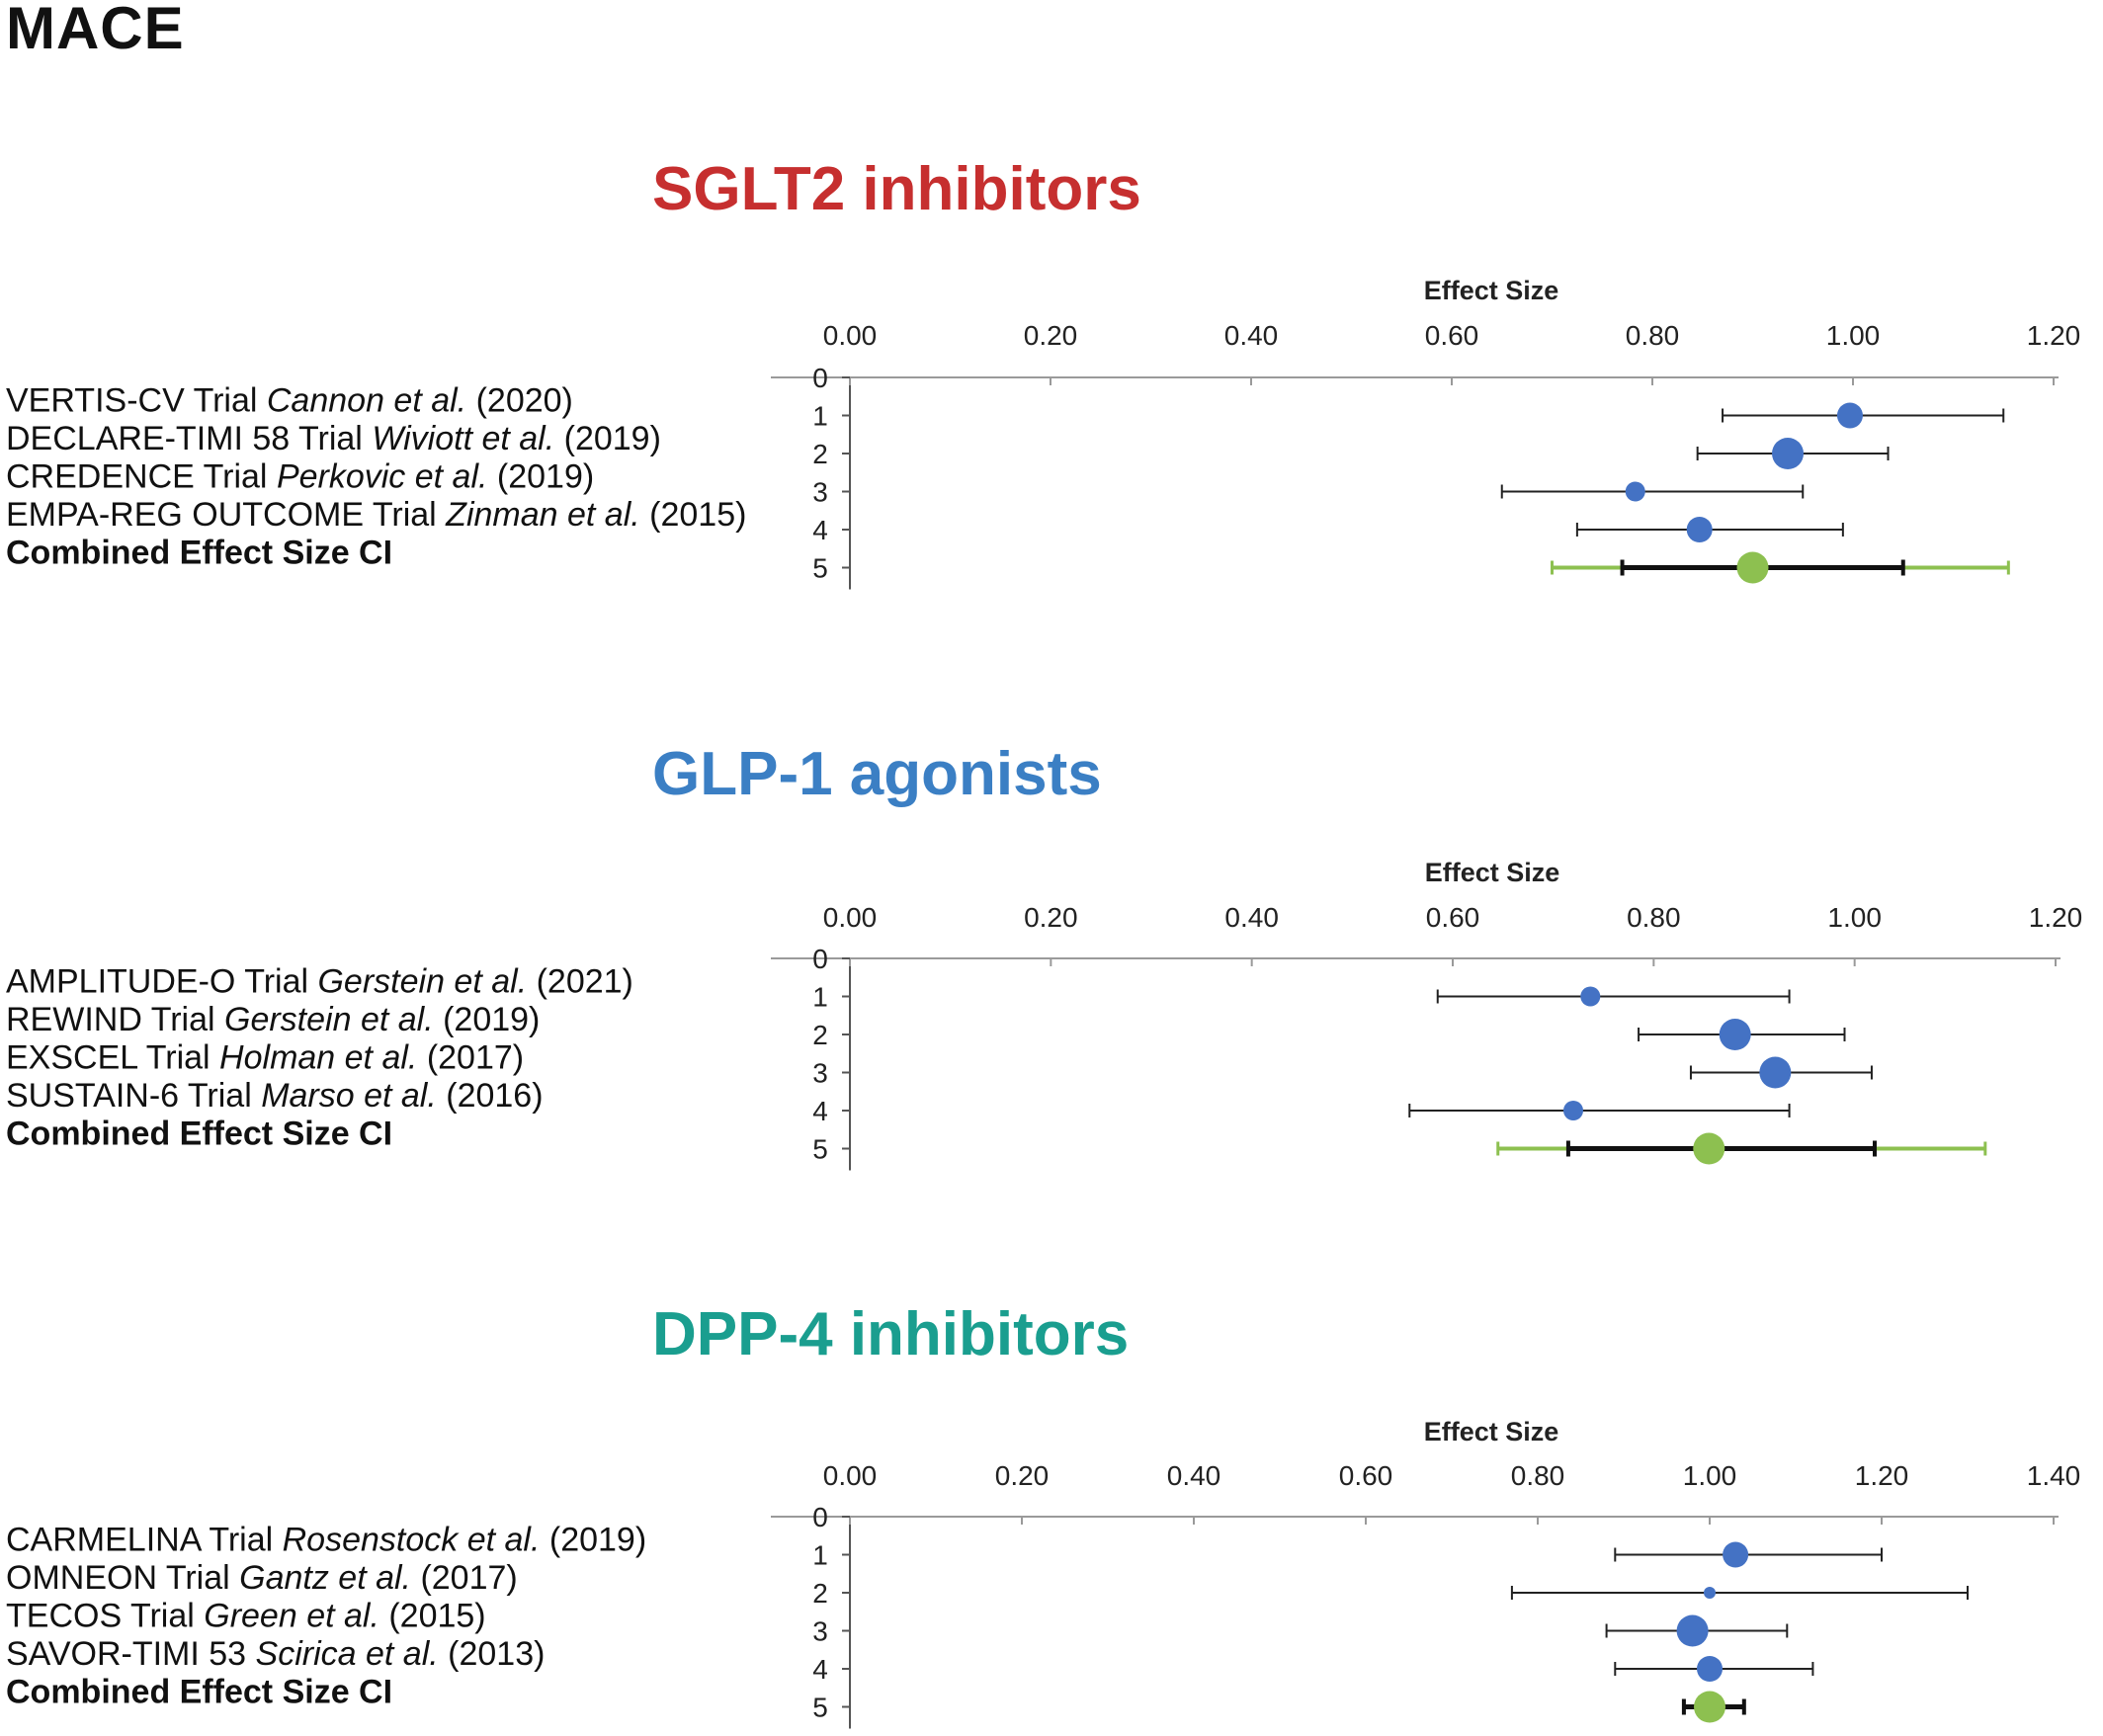  I want to click on study-label: OMNEON Trial Gantz et al. (2017), so click(262, 1578).